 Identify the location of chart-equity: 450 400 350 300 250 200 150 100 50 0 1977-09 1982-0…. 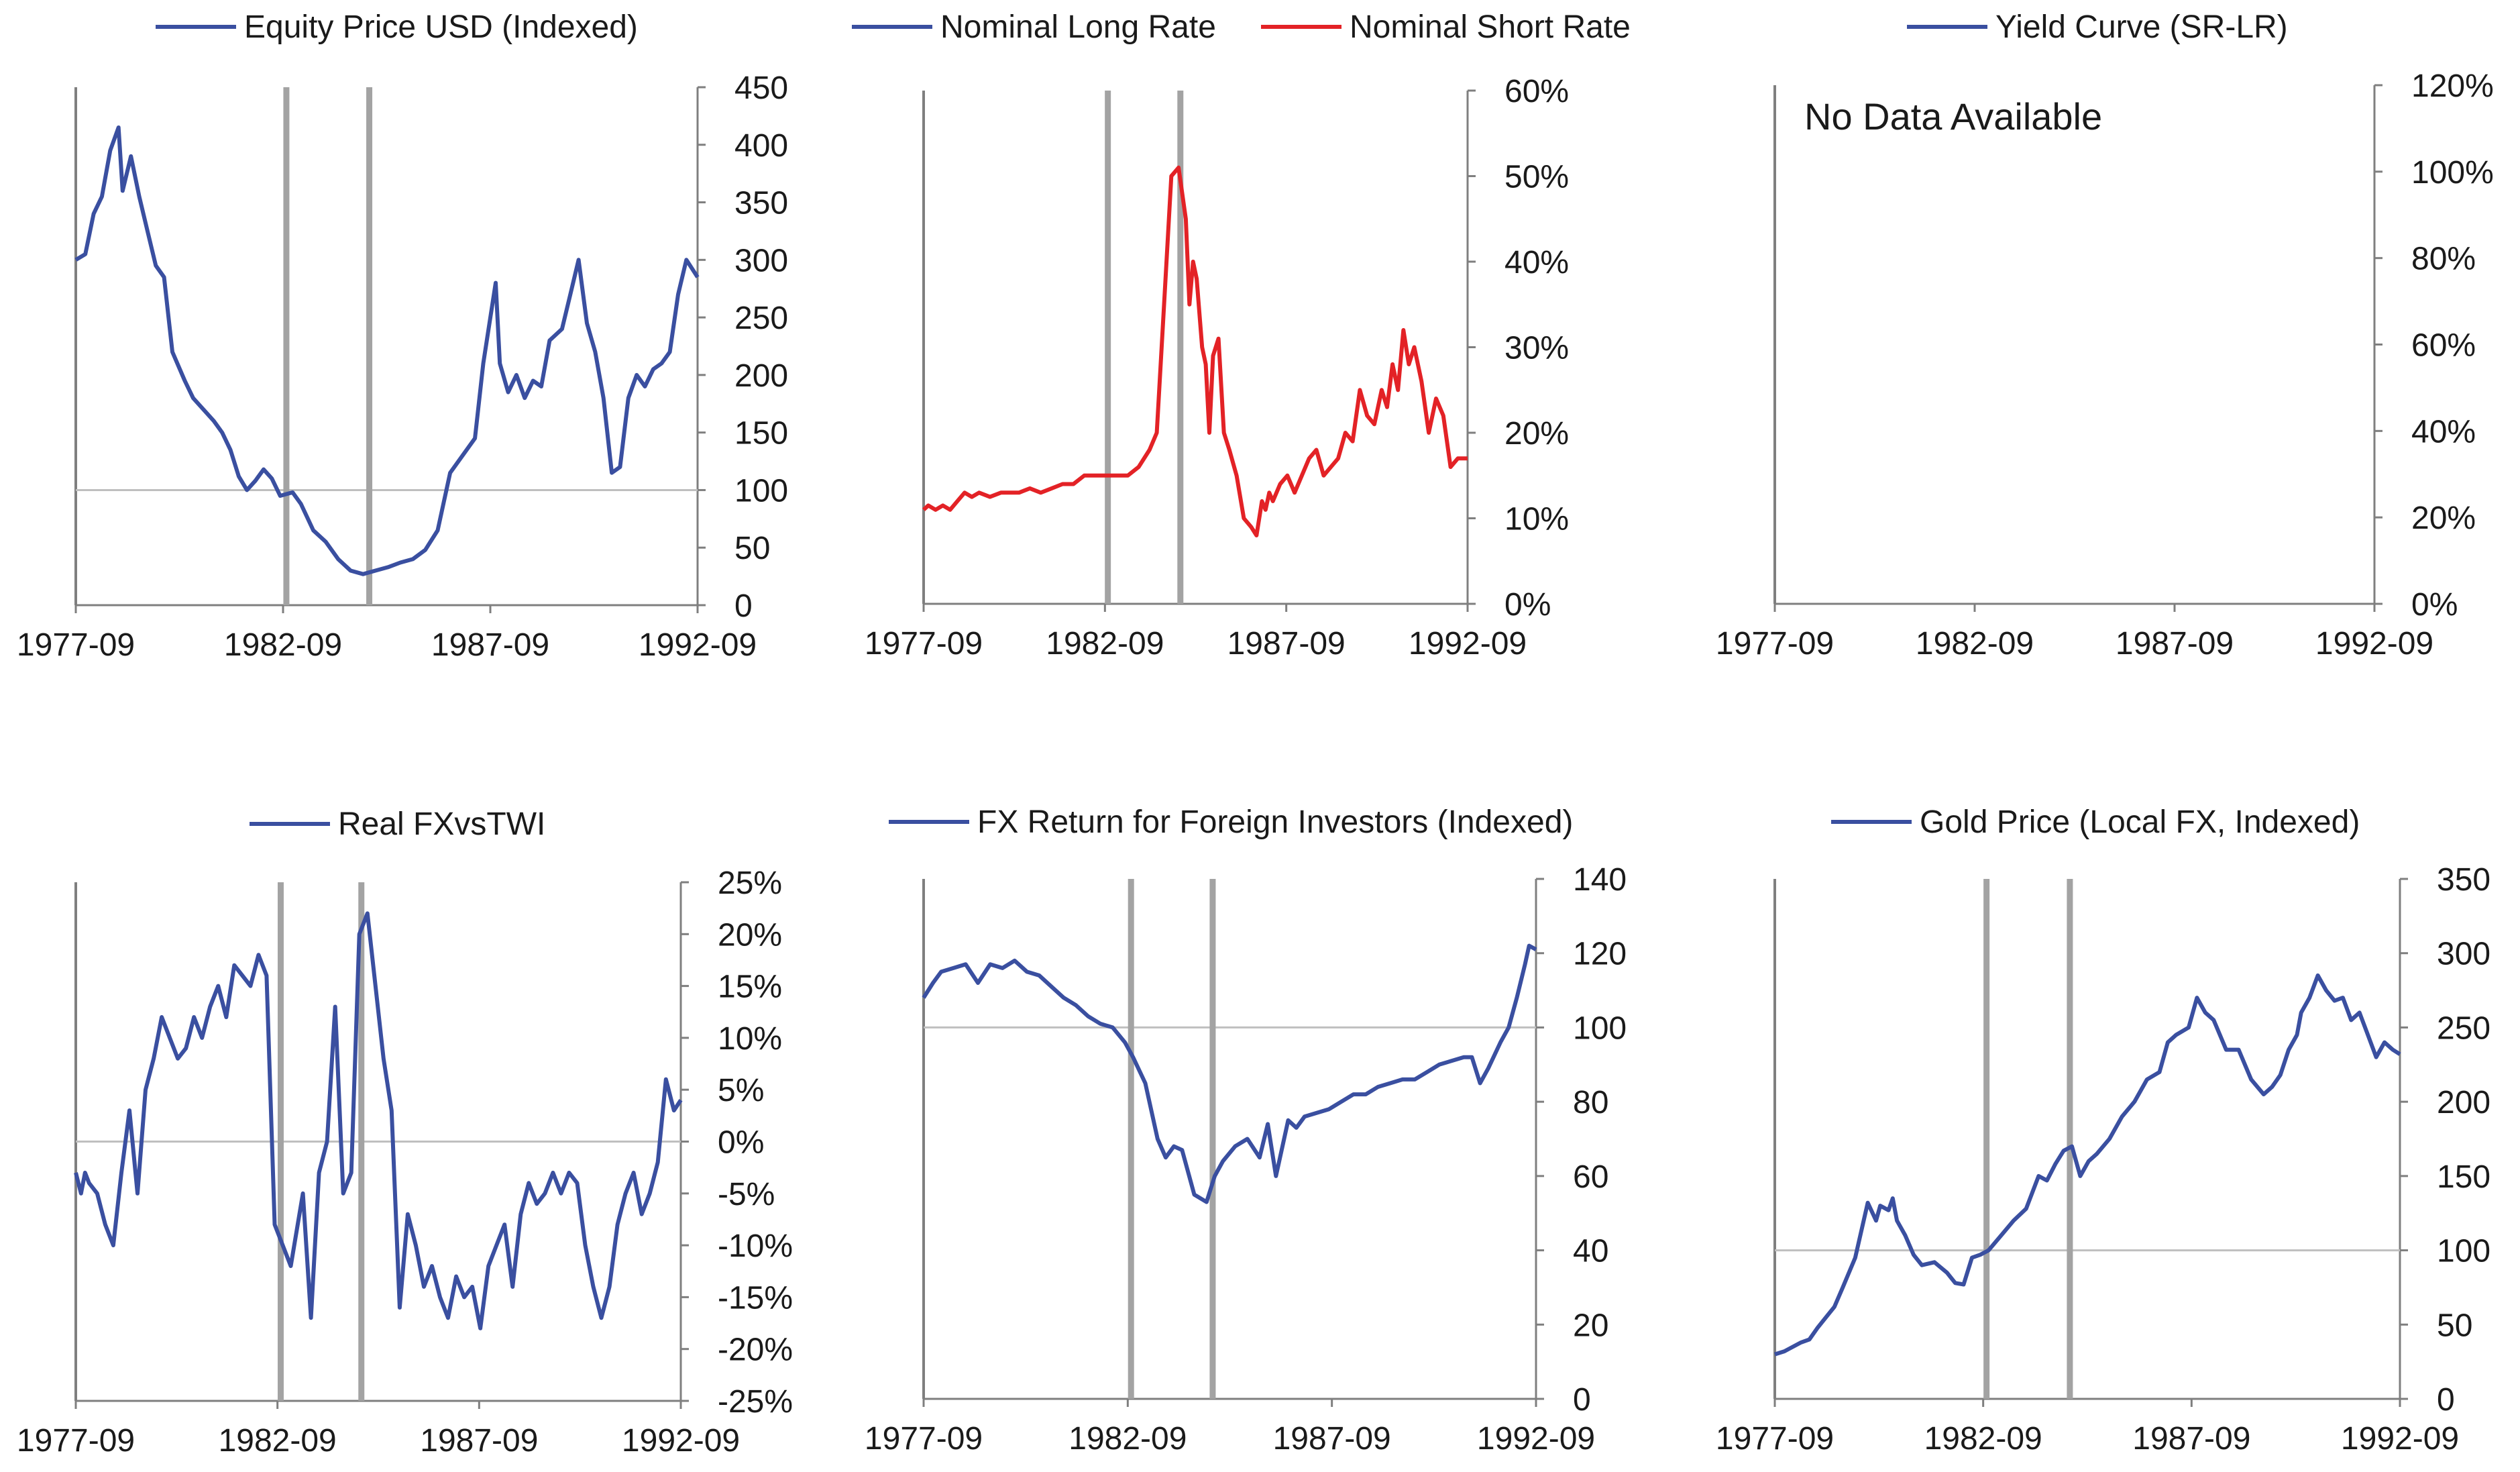
(402, 336).